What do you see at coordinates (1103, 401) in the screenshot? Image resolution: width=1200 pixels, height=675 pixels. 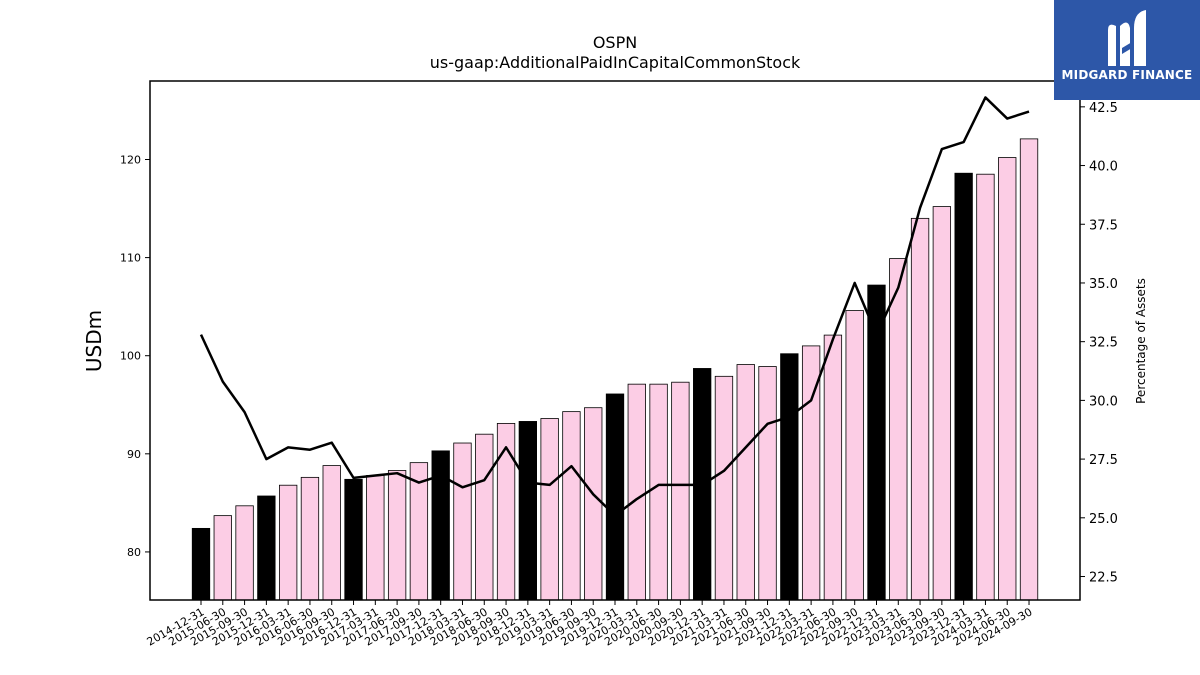 I see `y2-tick-label: 30.0` at bounding box center [1103, 401].